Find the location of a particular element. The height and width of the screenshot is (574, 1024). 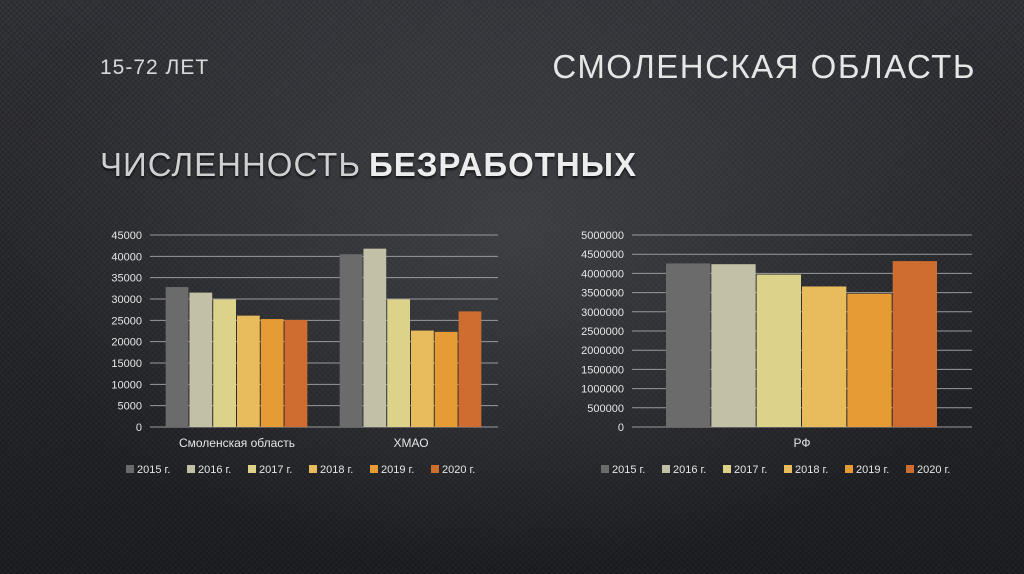

y-tick-label: 15000 is located at coordinates (126, 364).